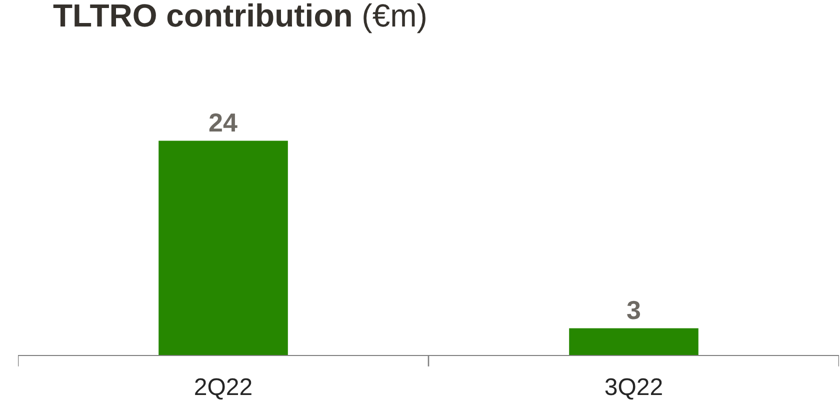 The height and width of the screenshot is (404, 840). What do you see at coordinates (223, 387) in the screenshot?
I see `x-tick-label: 2Q22` at bounding box center [223, 387].